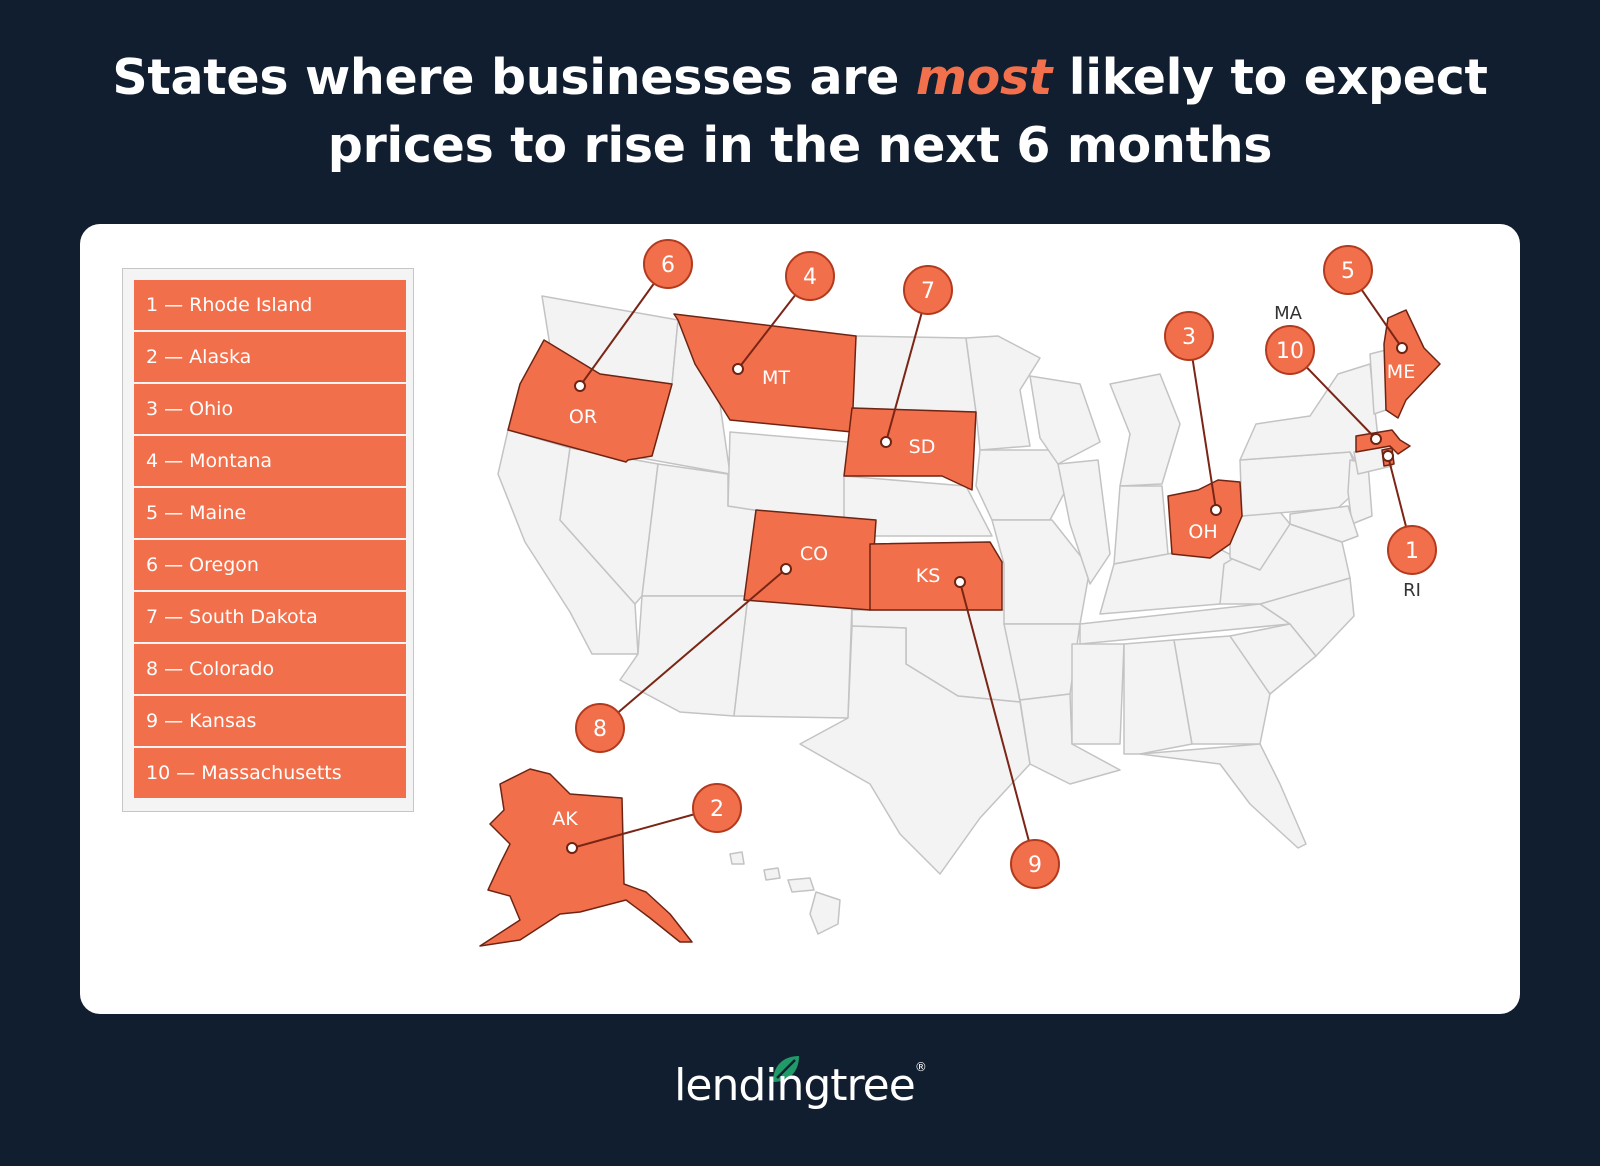 The width and height of the screenshot is (1600, 1166). I want to click on state-nv, so click(609, 526).